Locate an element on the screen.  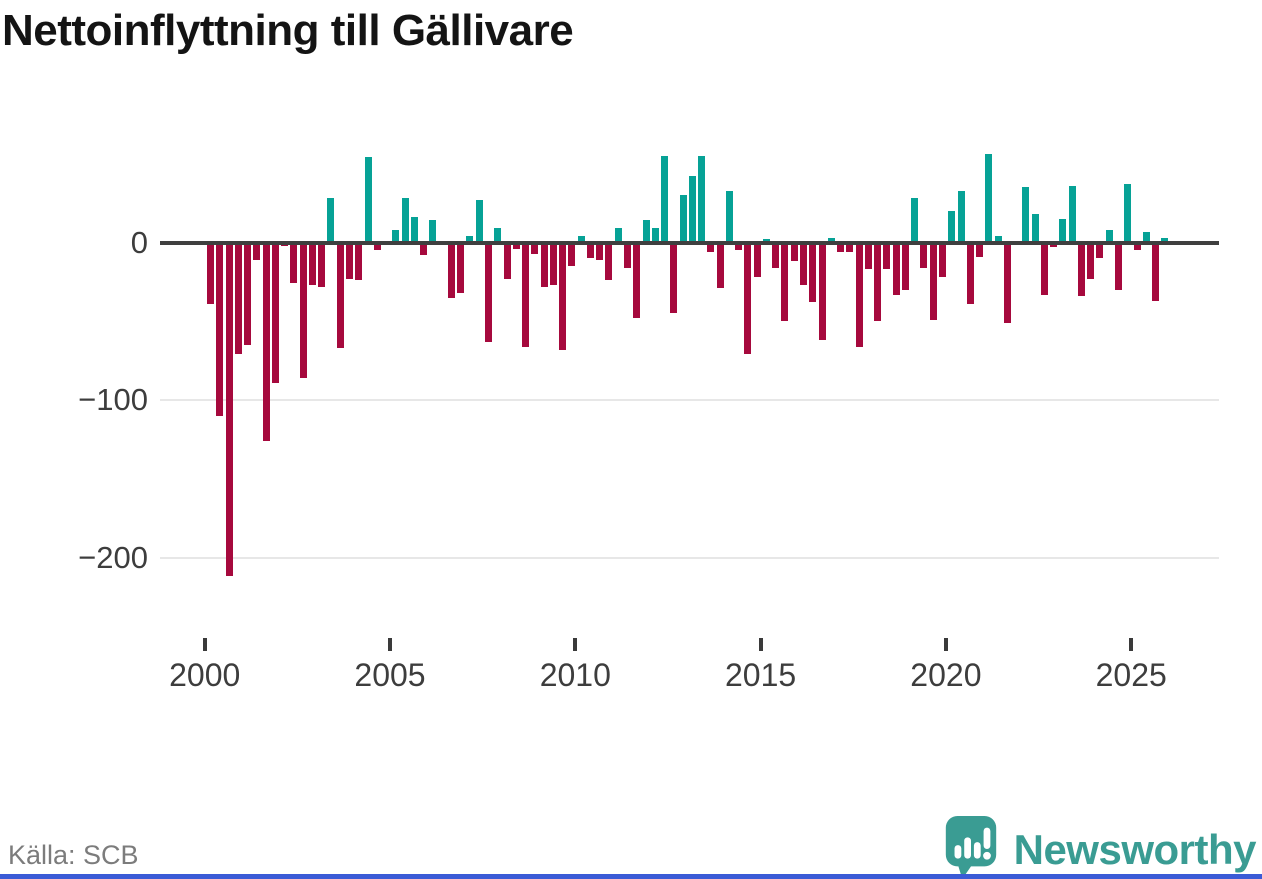
newsworthy-logo: Newsworthy is located at coordinates (1098, 845).